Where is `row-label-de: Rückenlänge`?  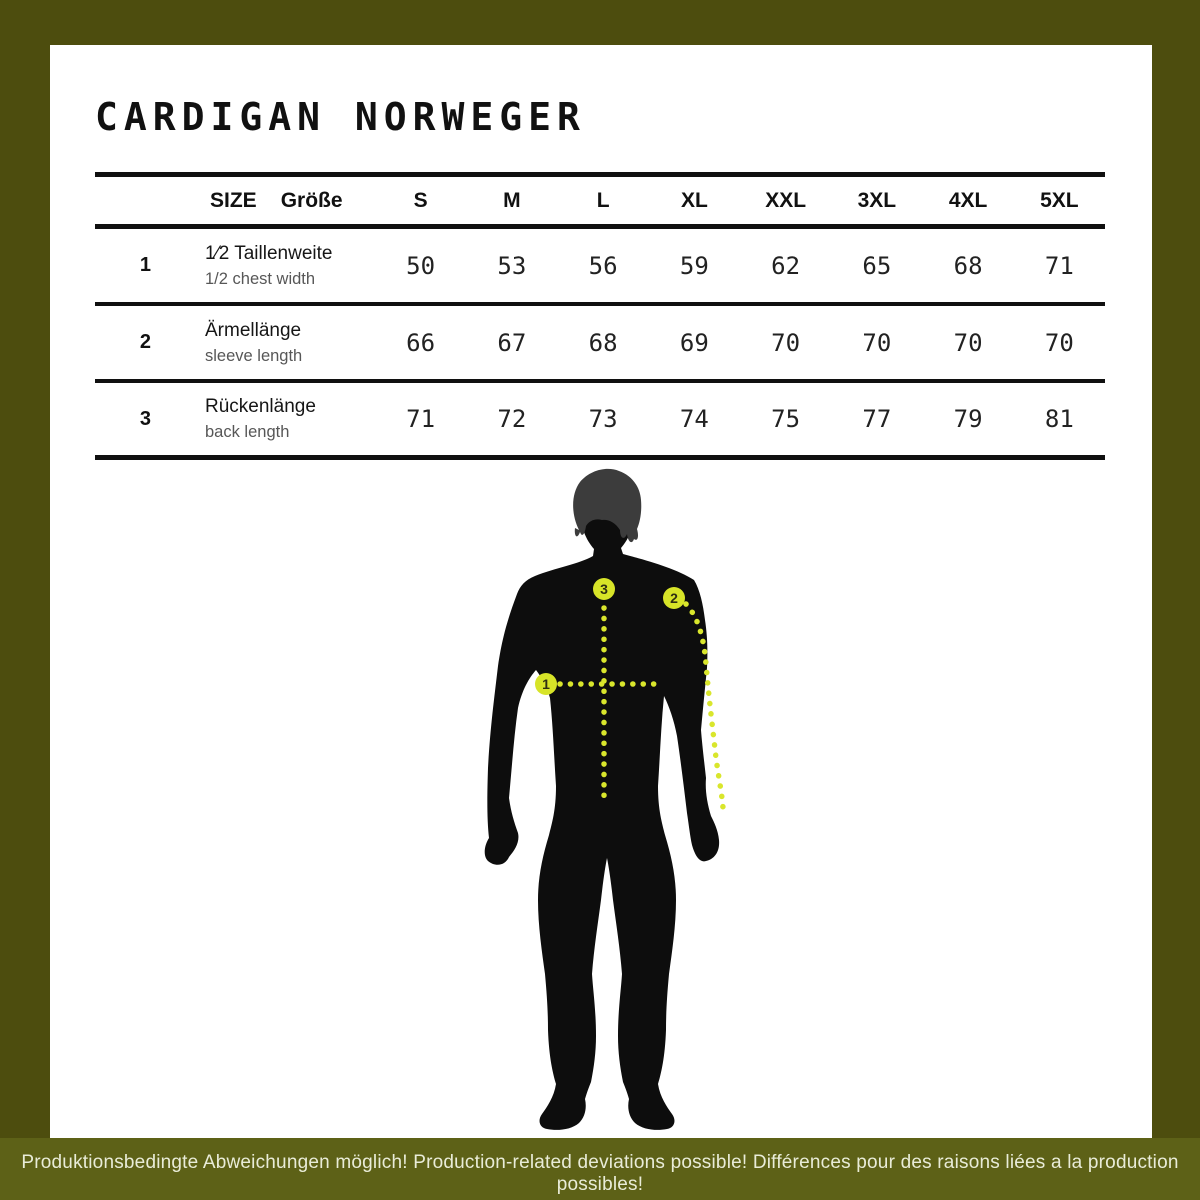
row-label-de: Rückenlänge is located at coordinates (260, 406).